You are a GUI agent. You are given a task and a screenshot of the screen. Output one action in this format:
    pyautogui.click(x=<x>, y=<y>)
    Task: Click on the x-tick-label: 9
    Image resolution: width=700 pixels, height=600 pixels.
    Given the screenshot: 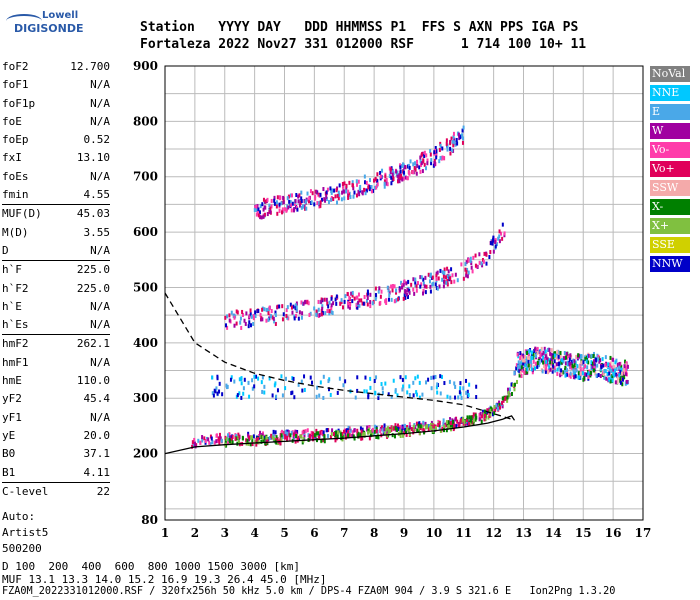 What is the action you would take?
    pyautogui.click(x=404, y=533)
    